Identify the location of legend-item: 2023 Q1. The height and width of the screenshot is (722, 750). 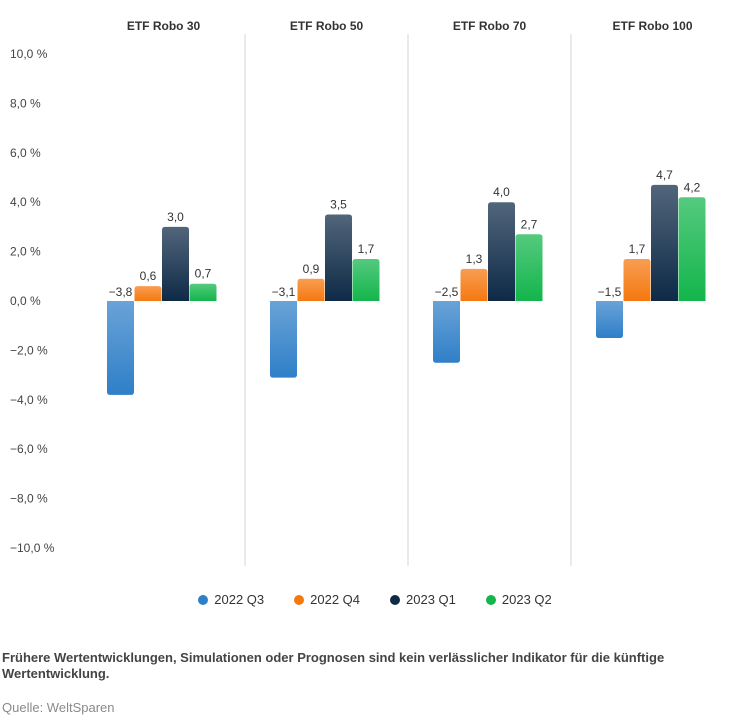
(423, 599).